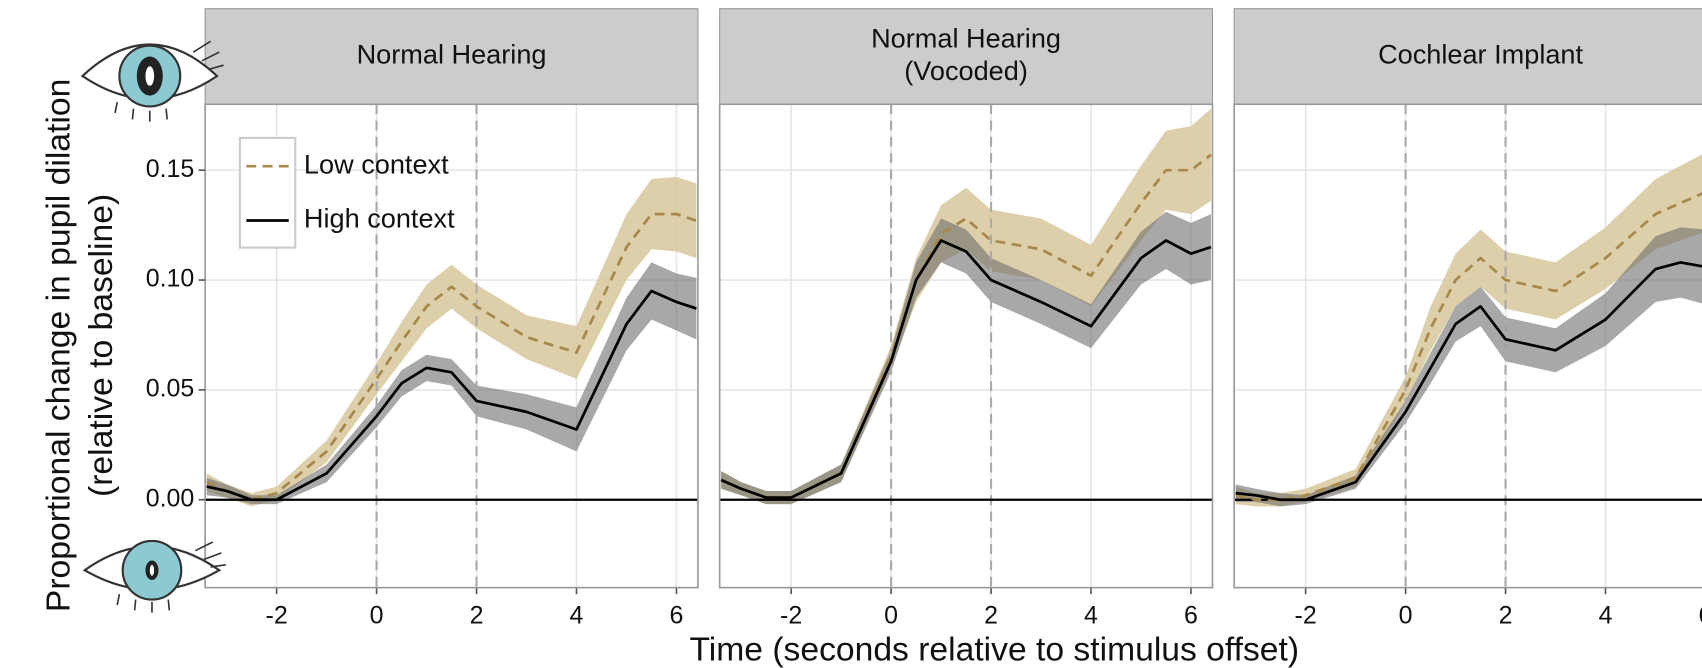 Image resolution: width=1702 pixels, height=668 pixels. Describe the element at coordinates (1480, 54) in the screenshot. I see `strip-title: Cochlear Implant` at that location.